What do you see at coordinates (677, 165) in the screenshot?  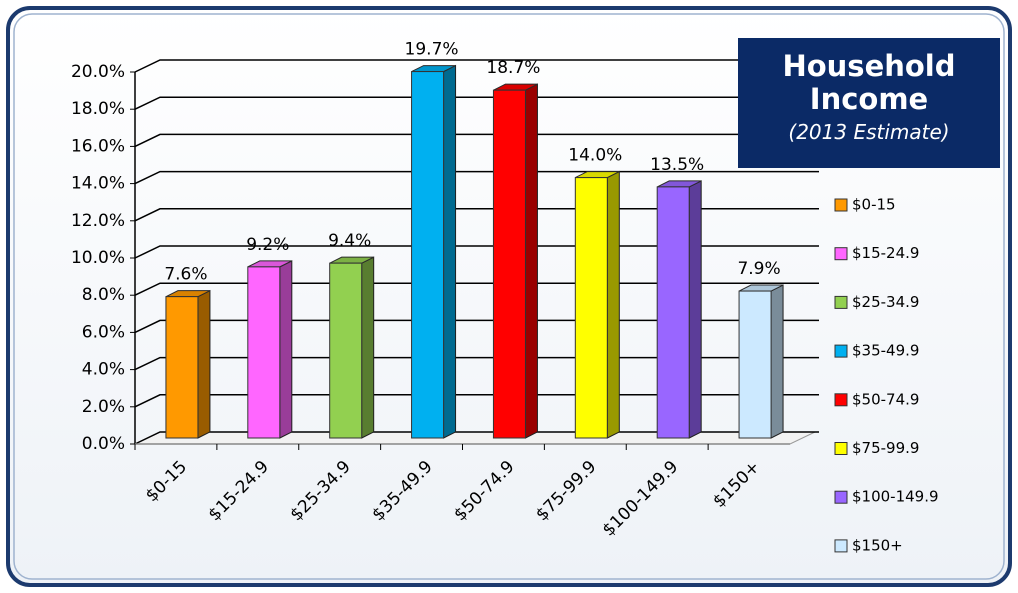 I see `value-label: 13.5%` at bounding box center [677, 165].